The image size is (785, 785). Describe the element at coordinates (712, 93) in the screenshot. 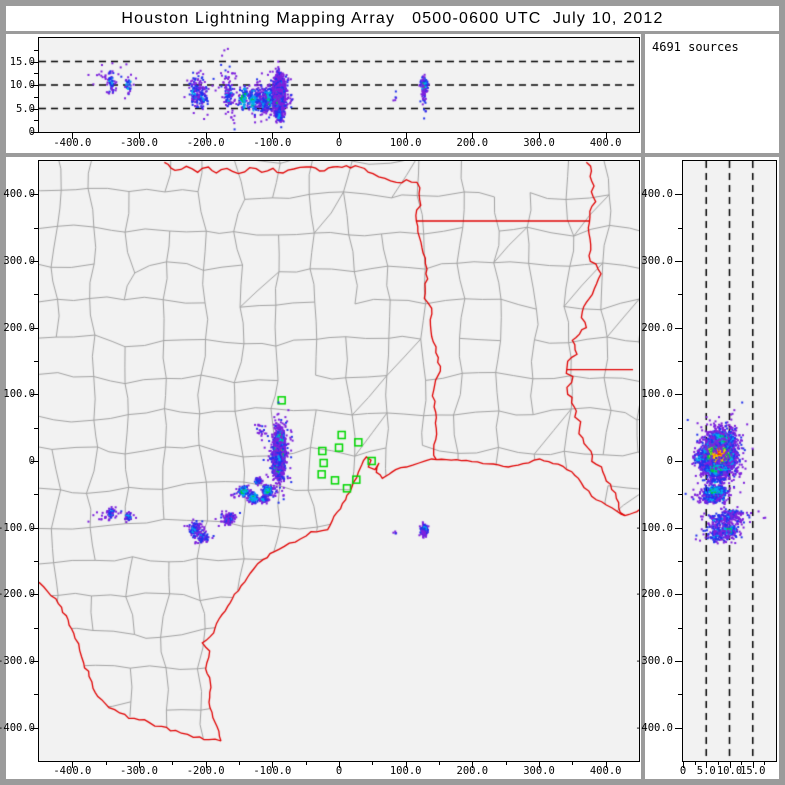

I see `sources-box: 4691 sources` at that location.